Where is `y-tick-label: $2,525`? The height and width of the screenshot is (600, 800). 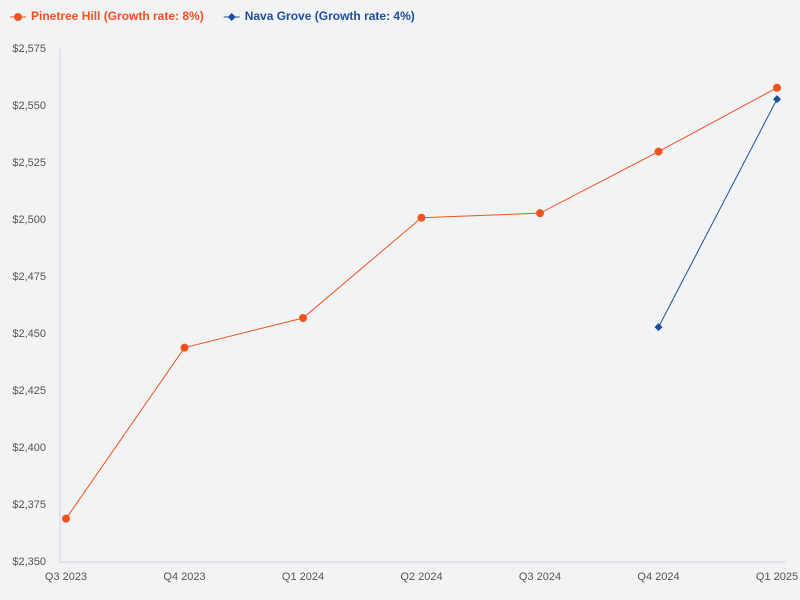 y-tick-label: $2,525 is located at coordinates (29, 163).